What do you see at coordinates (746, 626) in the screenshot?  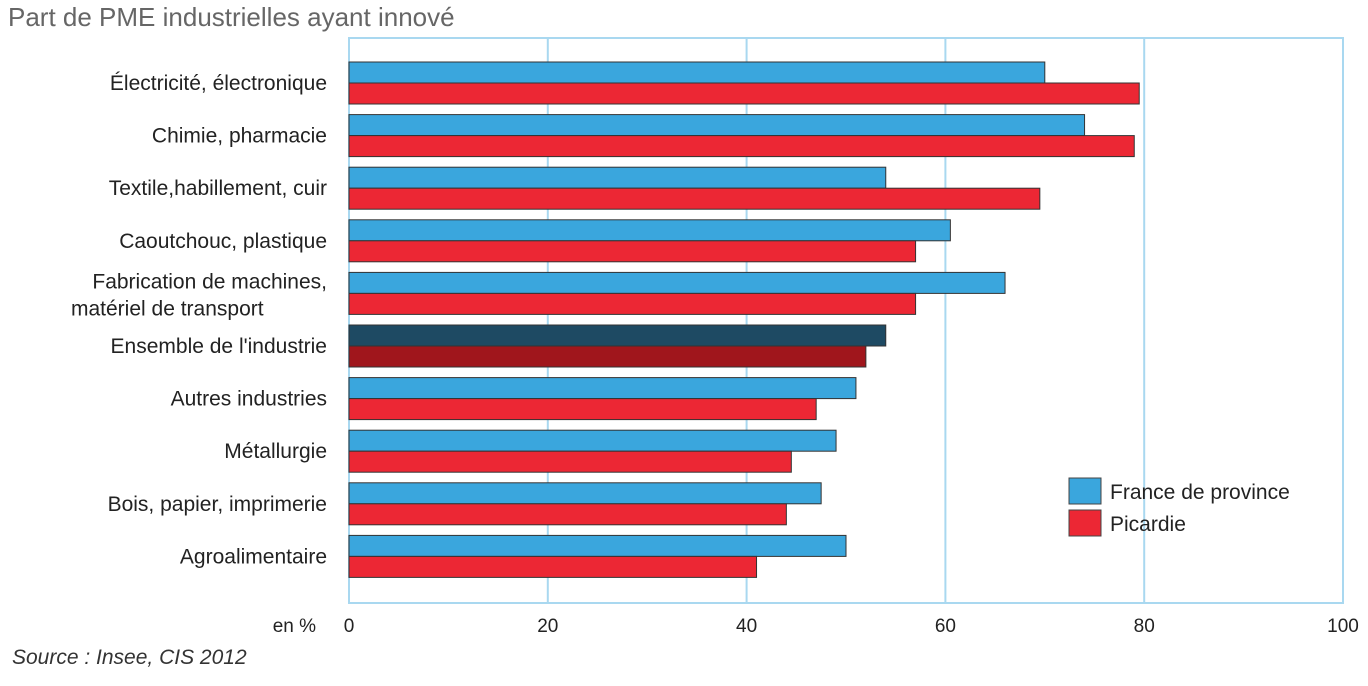 I see `x-tick-label-40: 40` at bounding box center [746, 626].